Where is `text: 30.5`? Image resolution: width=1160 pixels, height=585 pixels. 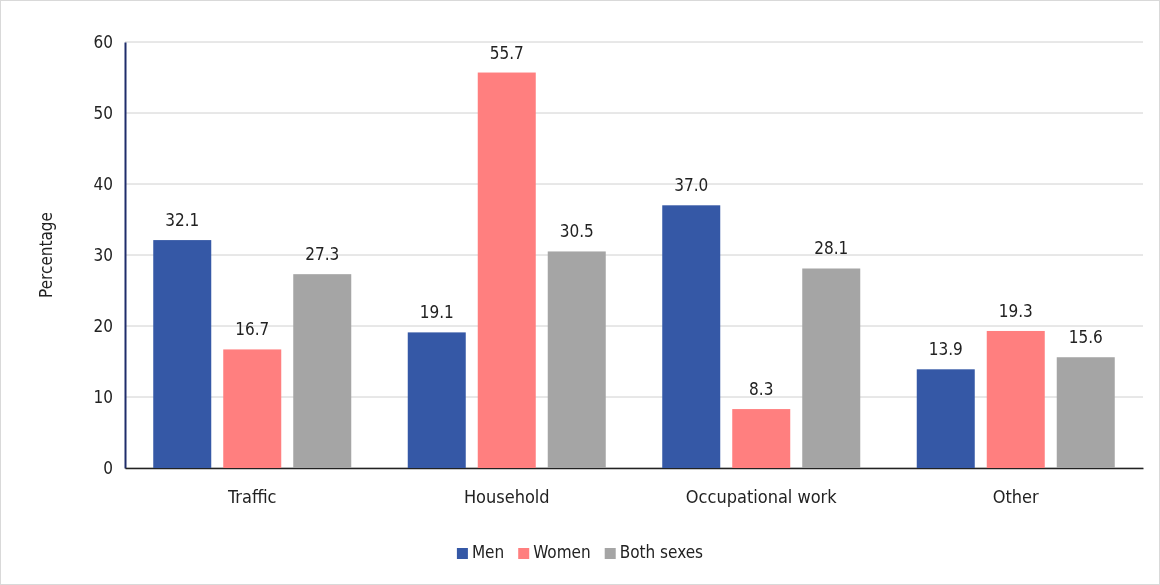 text: 30.5 is located at coordinates (576, 231).